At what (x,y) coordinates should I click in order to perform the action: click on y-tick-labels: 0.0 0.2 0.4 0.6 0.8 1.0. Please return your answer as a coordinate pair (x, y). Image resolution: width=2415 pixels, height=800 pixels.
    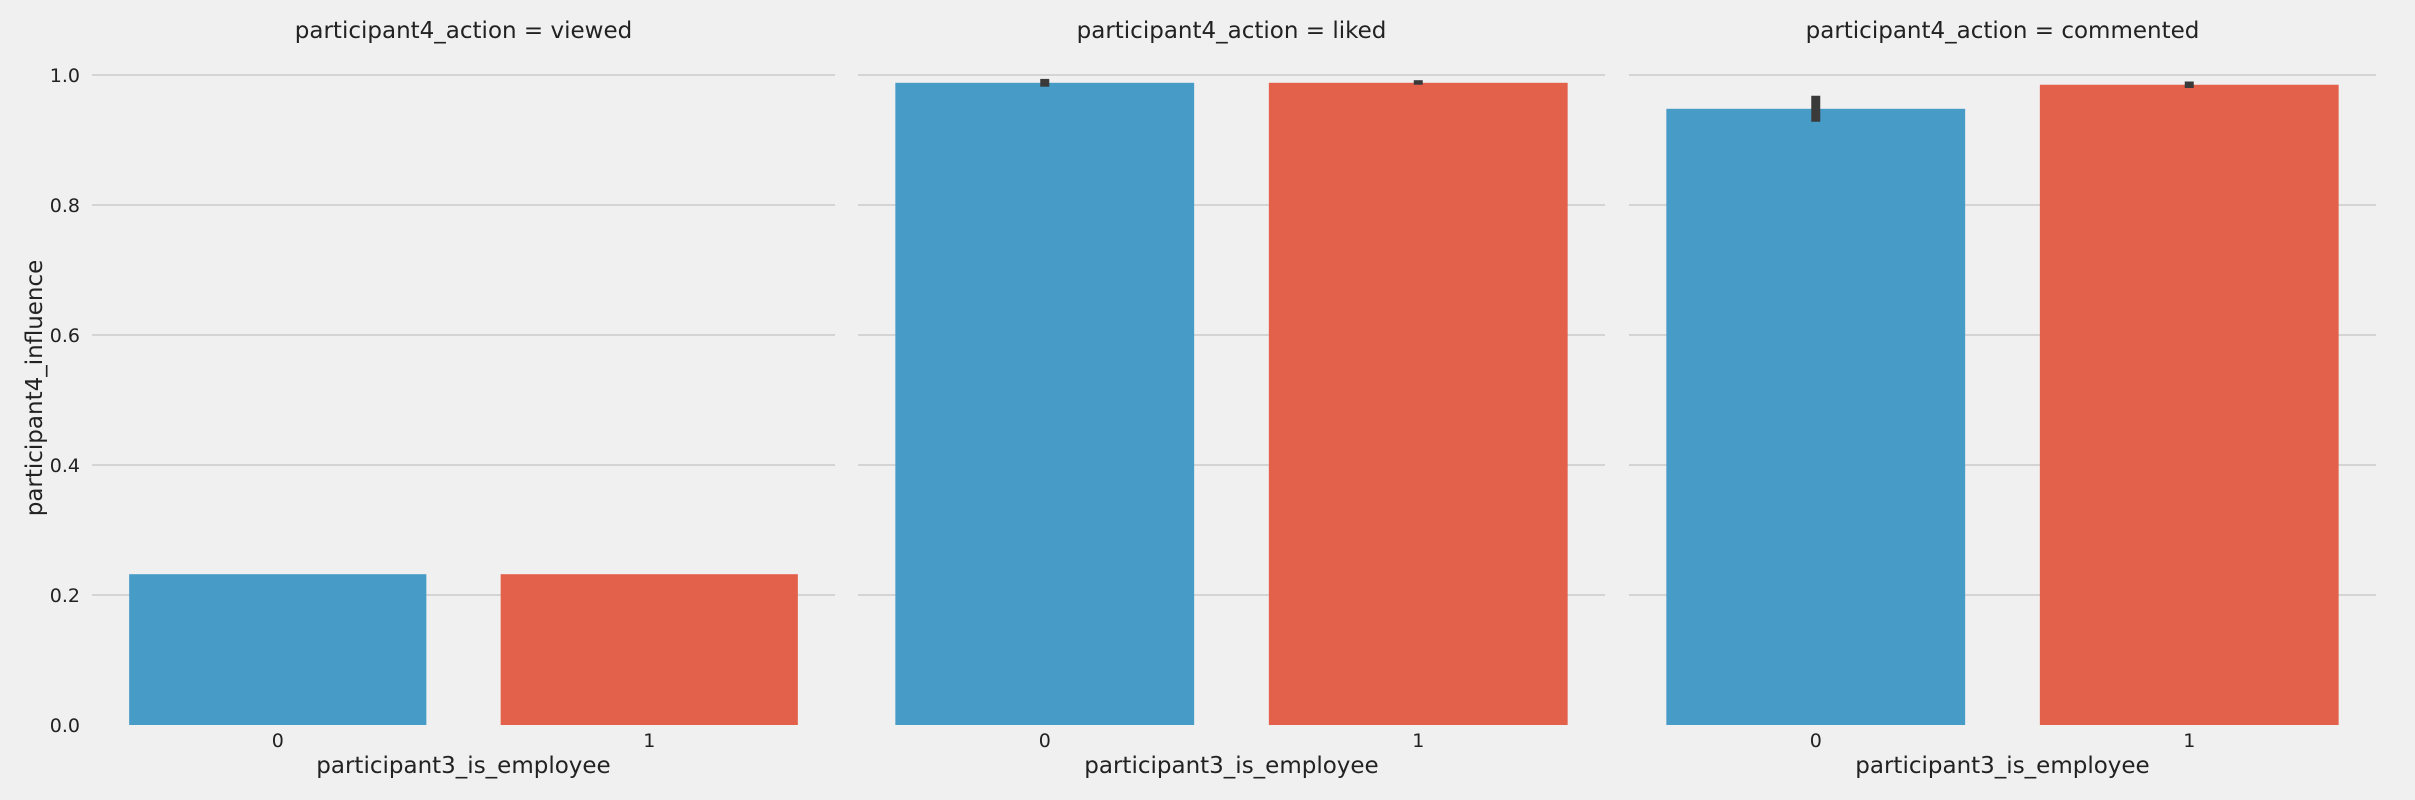
    Looking at the image, I should click on (65, 401).